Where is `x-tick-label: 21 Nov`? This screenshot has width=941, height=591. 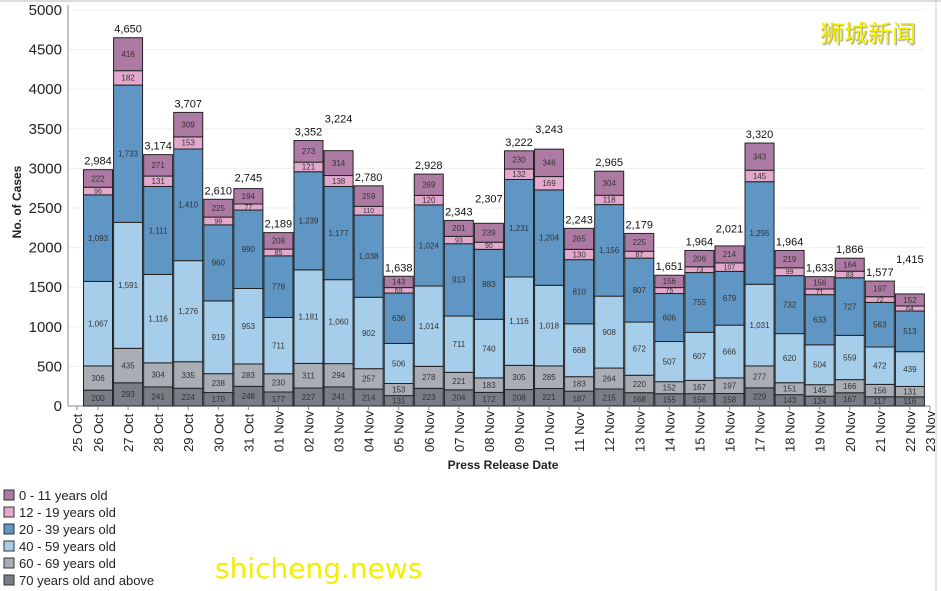 x-tick-label: 21 Nov is located at coordinates (880, 431).